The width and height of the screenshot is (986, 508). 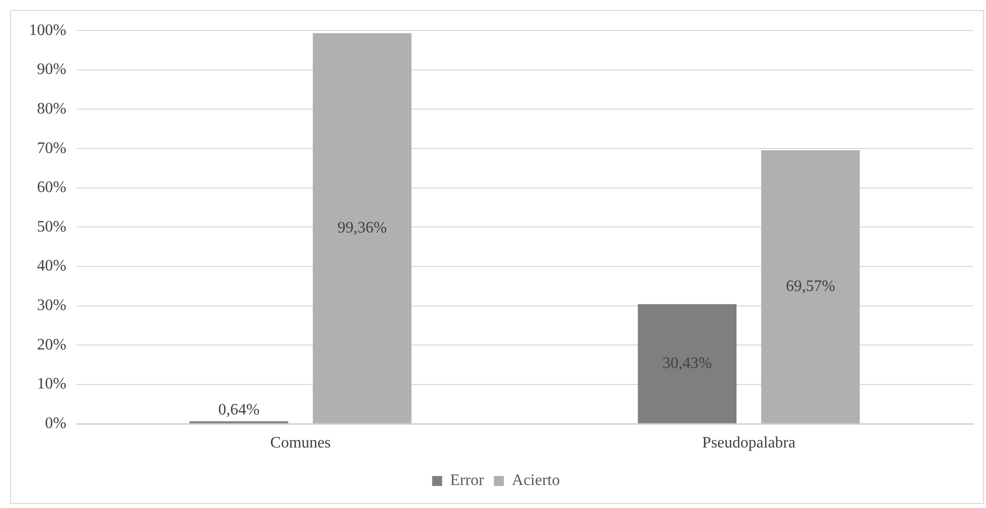 I want to click on y-tick-label: 0%, so click(x=55, y=423).